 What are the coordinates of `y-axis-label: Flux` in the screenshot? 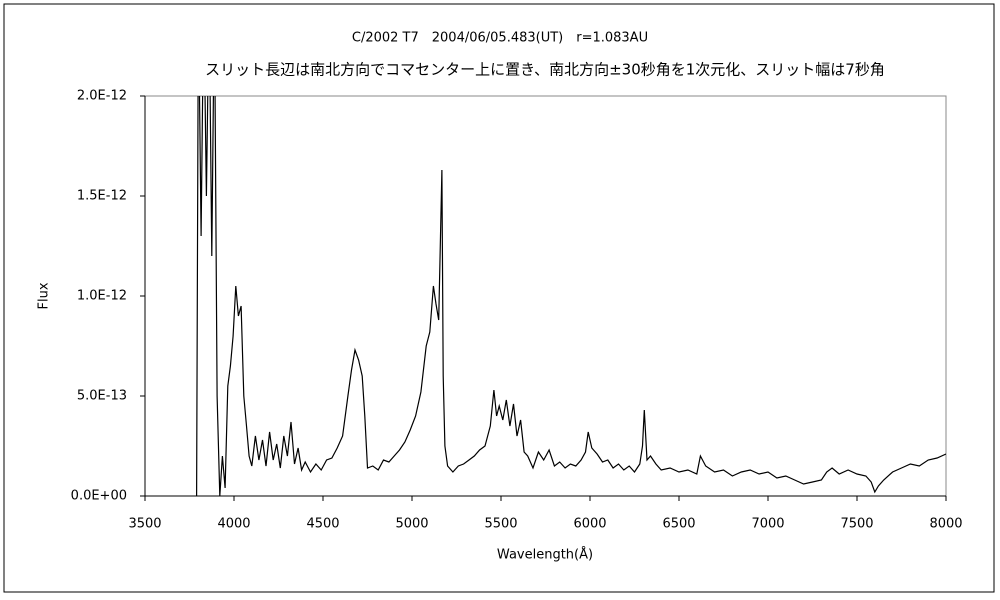 It's located at (44, 295).